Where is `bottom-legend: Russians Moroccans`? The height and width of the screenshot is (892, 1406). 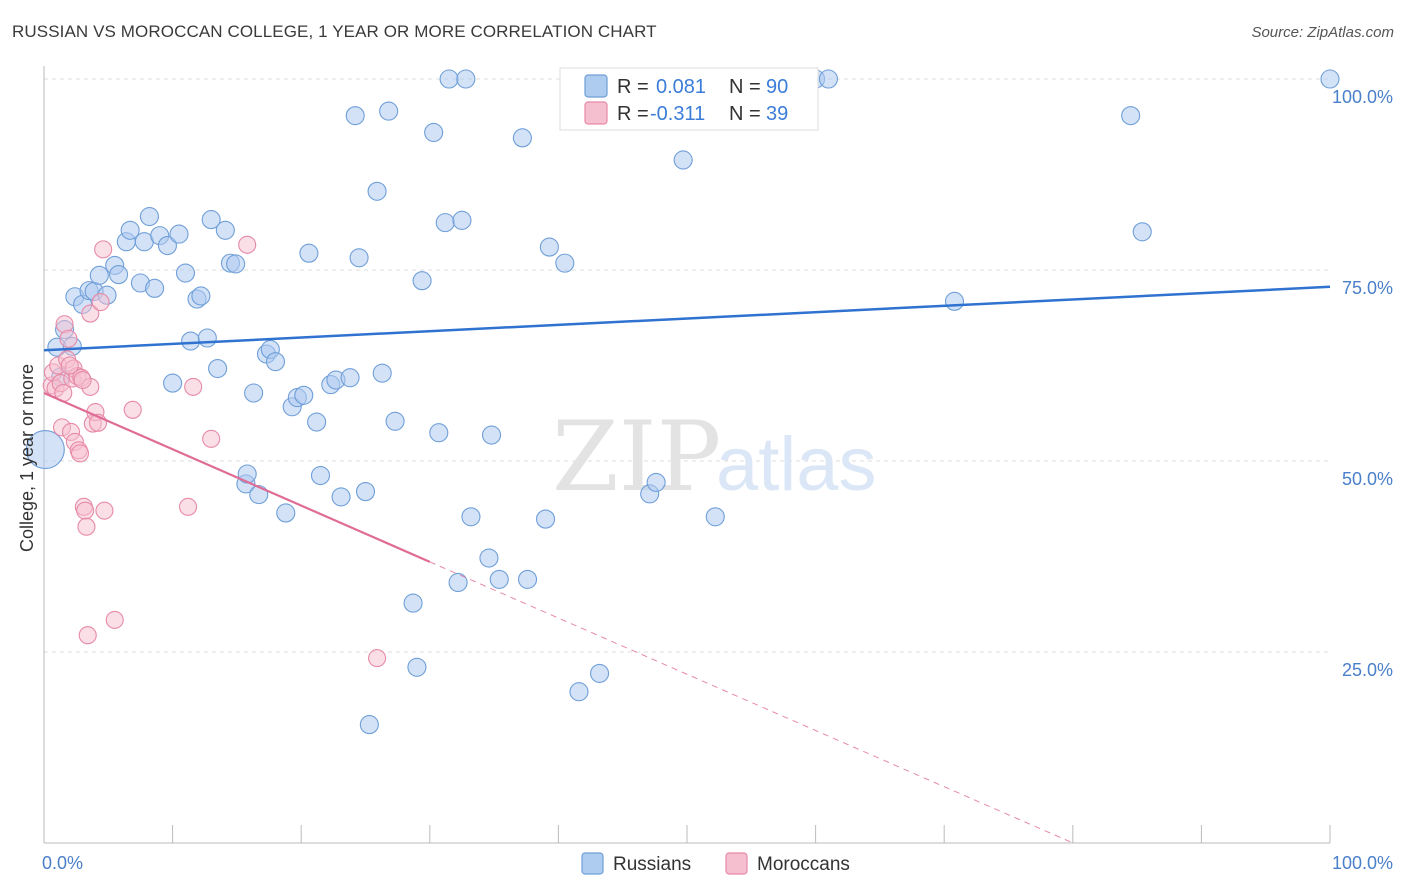 bottom-legend: Russians Moroccans is located at coordinates (715, 863).